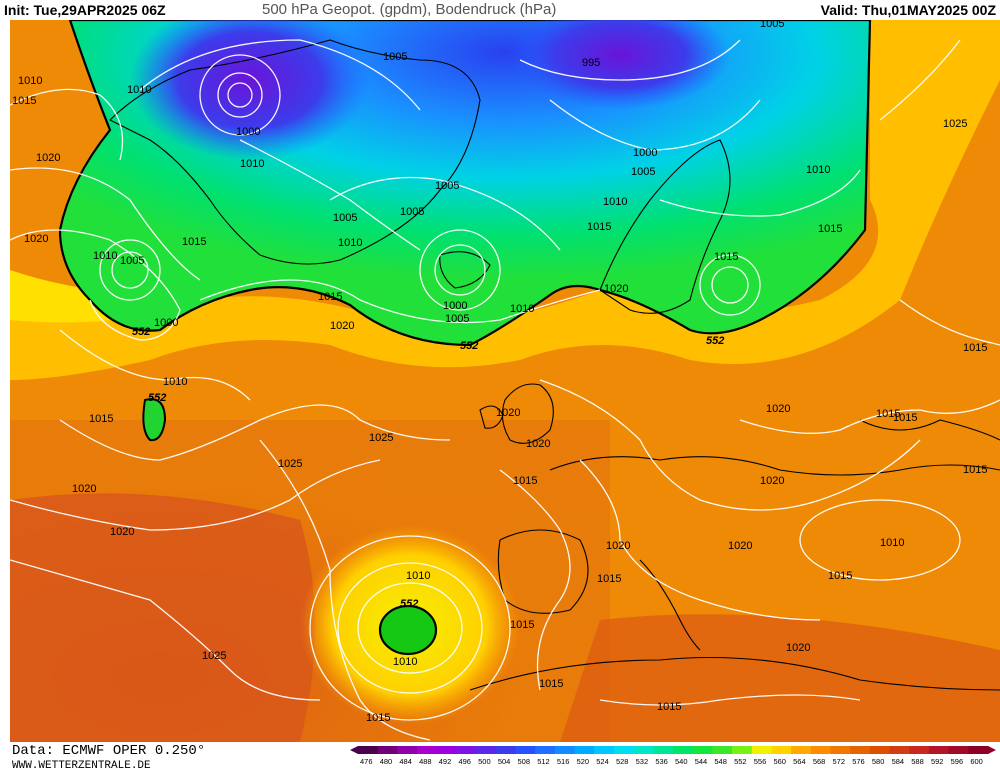  What do you see at coordinates (527, 413) in the screenshot?
I see `british-isles-coast` at bounding box center [527, 413].